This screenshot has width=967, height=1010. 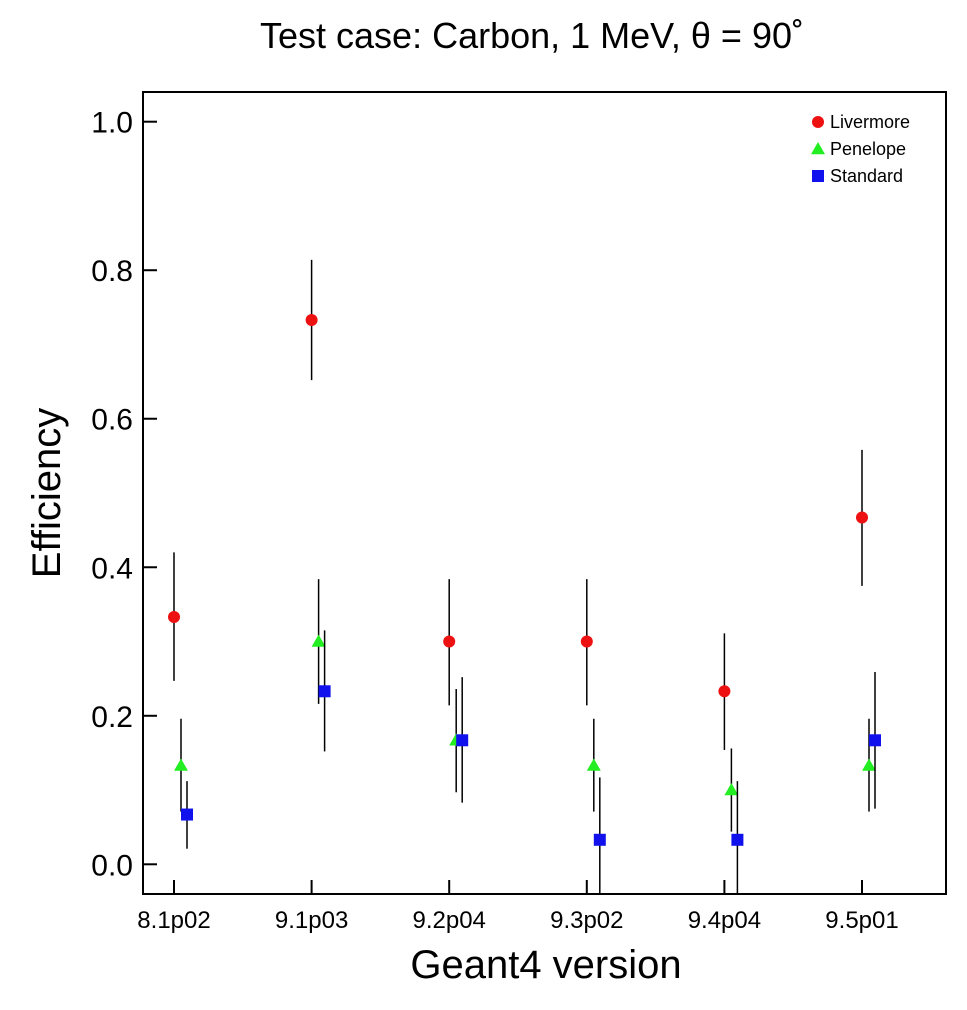 What do you see at coordinates (532, 35) in the screenshot?
I see `chart-title: Test case: Carbon, 1 MeV, θ = 90˚` at bounding box center [532, 35].